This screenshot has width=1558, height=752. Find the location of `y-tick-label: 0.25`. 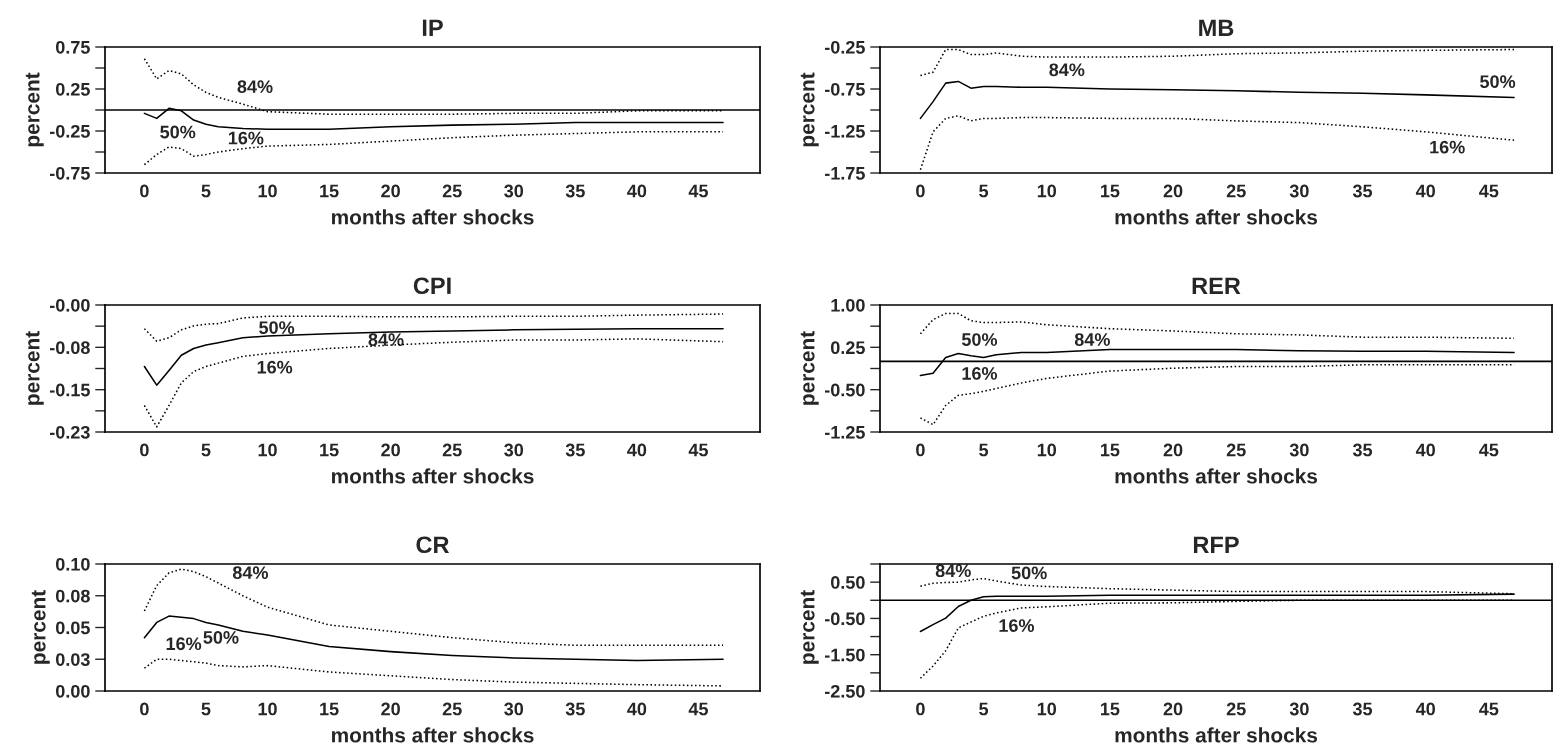

y-tick-label: 0.25 is located at coordinates (847, 348).